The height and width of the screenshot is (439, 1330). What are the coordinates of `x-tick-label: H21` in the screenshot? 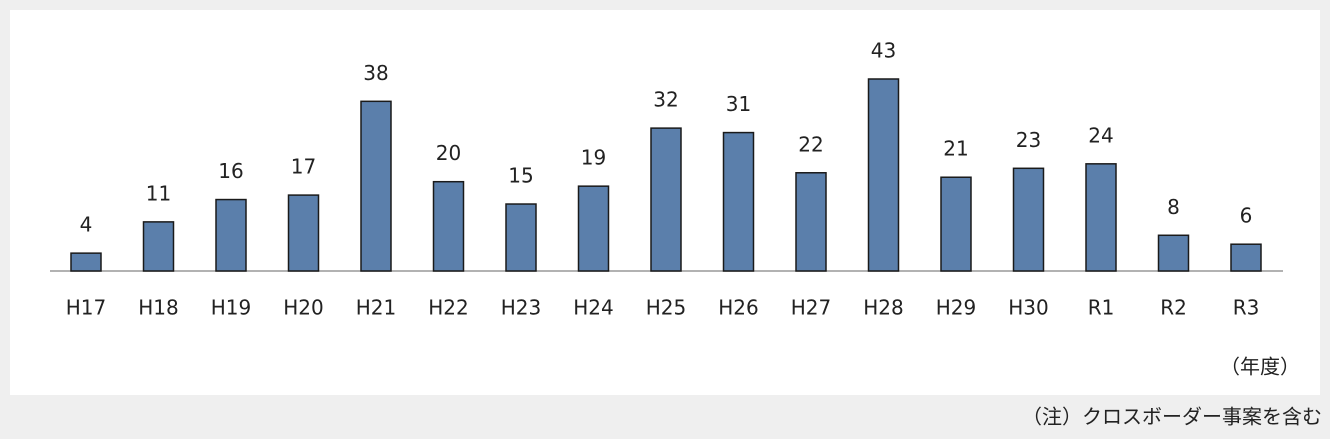 It's located at (376, 308).